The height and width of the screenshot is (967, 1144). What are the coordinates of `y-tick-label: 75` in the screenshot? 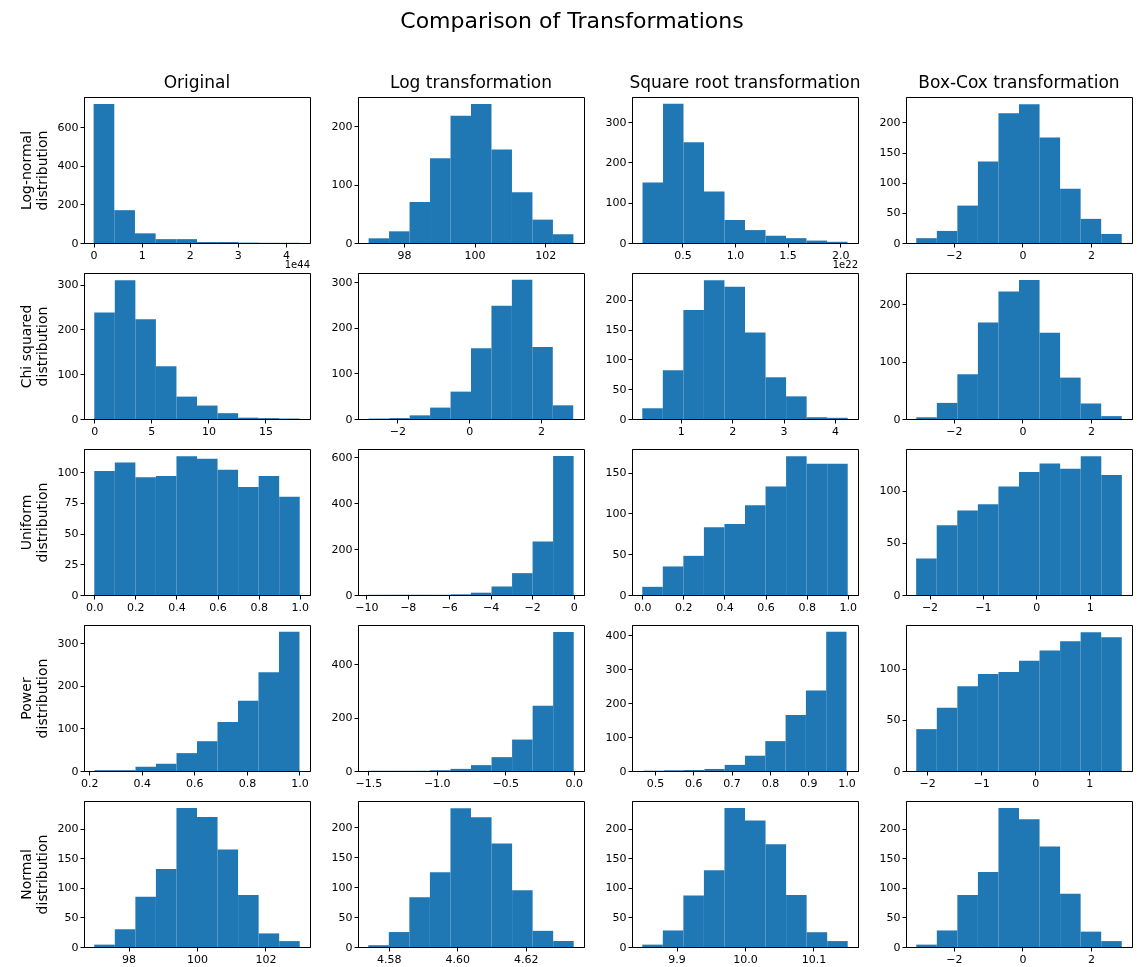 It's located at (71, 503).